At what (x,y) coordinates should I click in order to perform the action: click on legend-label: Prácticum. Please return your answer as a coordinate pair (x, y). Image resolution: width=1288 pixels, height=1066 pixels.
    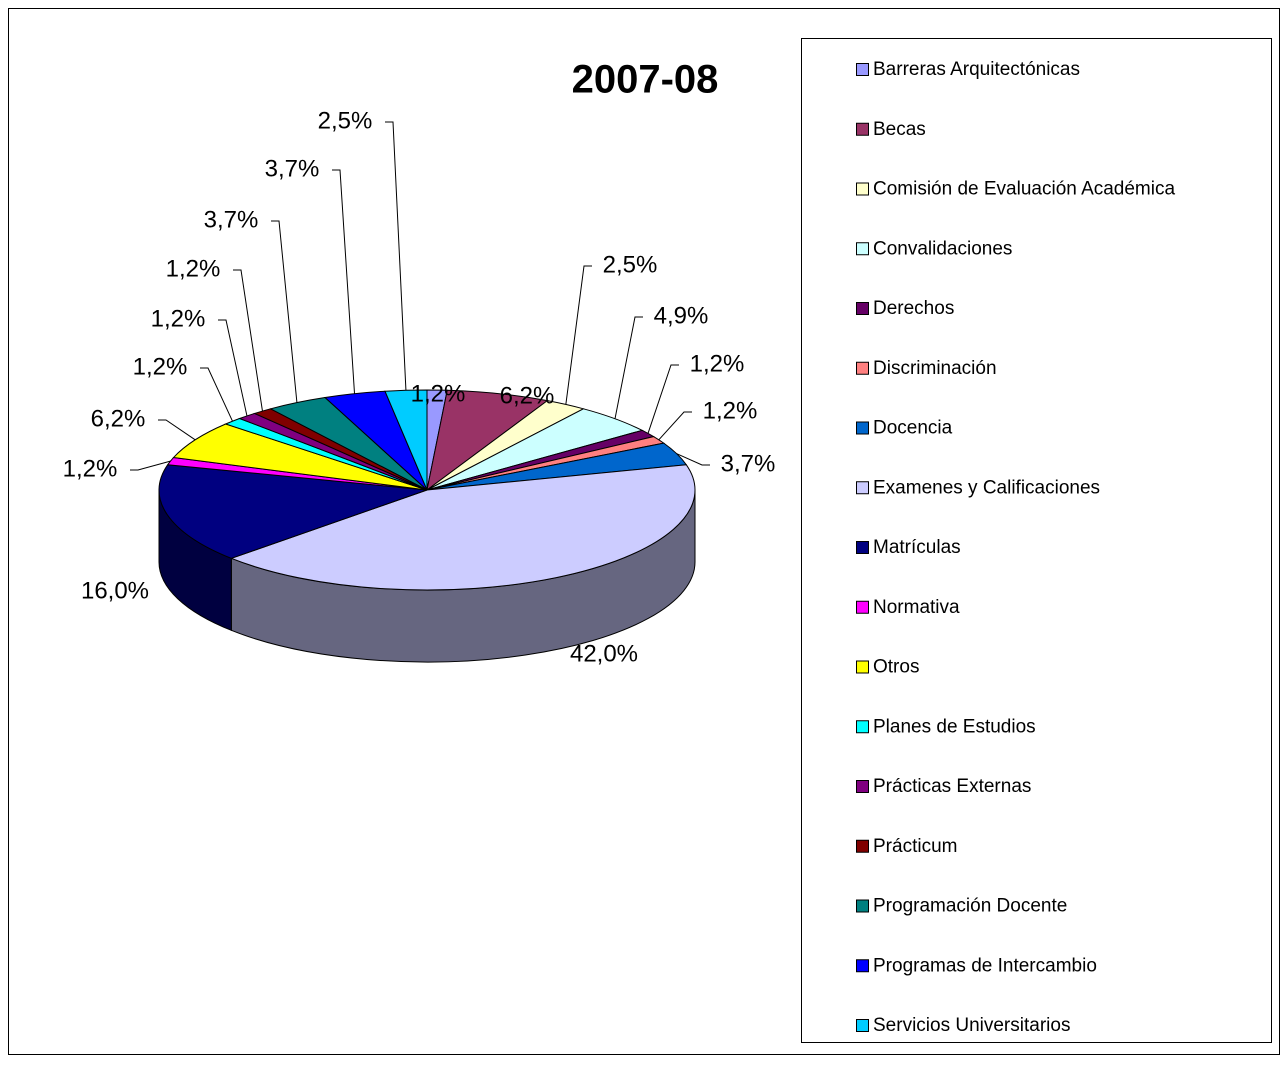
    Looking at the image, I should click on (915, 846).